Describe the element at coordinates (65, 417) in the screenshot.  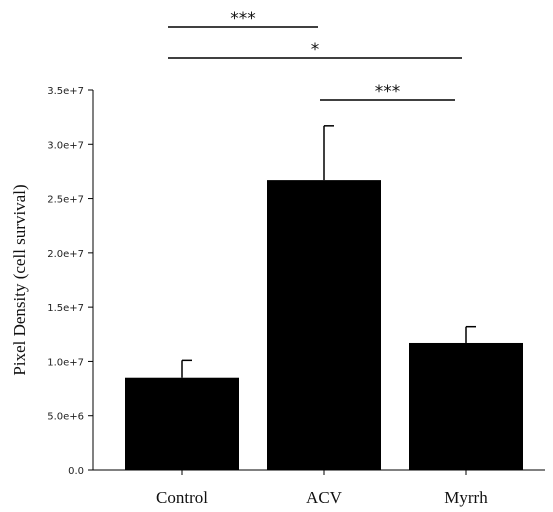
I see `y-tick-label: 5.0e+6` at that location.